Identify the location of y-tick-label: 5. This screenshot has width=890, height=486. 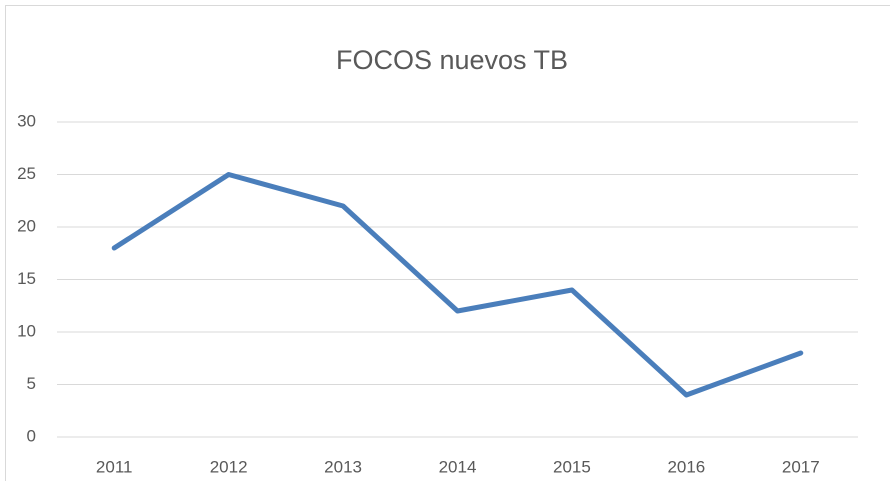
(31, 383).